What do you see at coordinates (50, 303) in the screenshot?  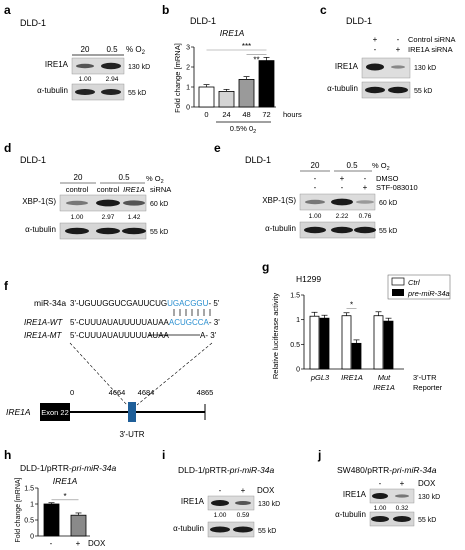 I see `panel-f-mirna-name: miR-34a` at bounding box center [50, 303].